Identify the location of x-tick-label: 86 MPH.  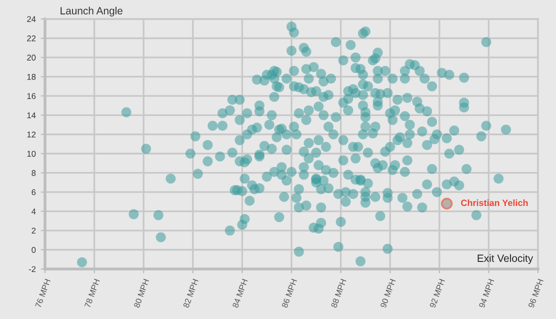
(290, 293).